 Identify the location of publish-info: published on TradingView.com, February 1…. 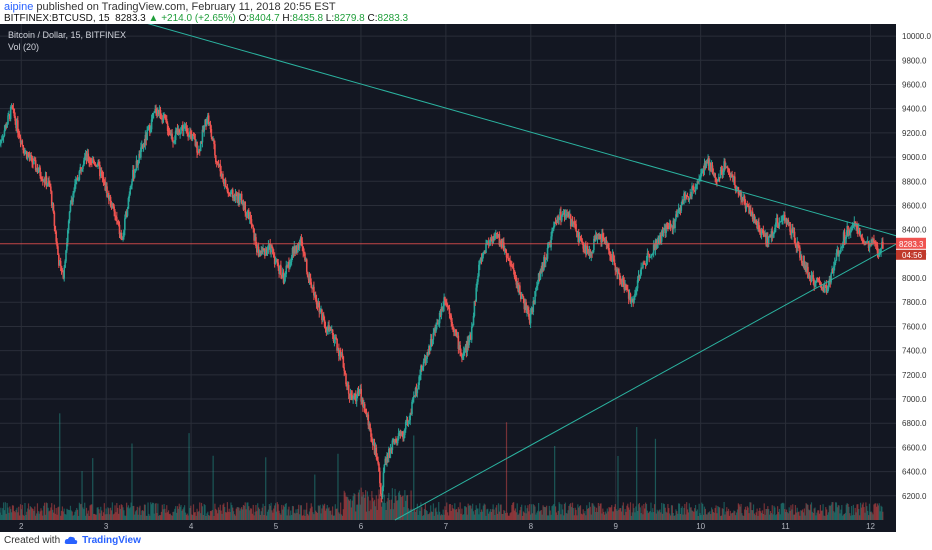
(186, 7).